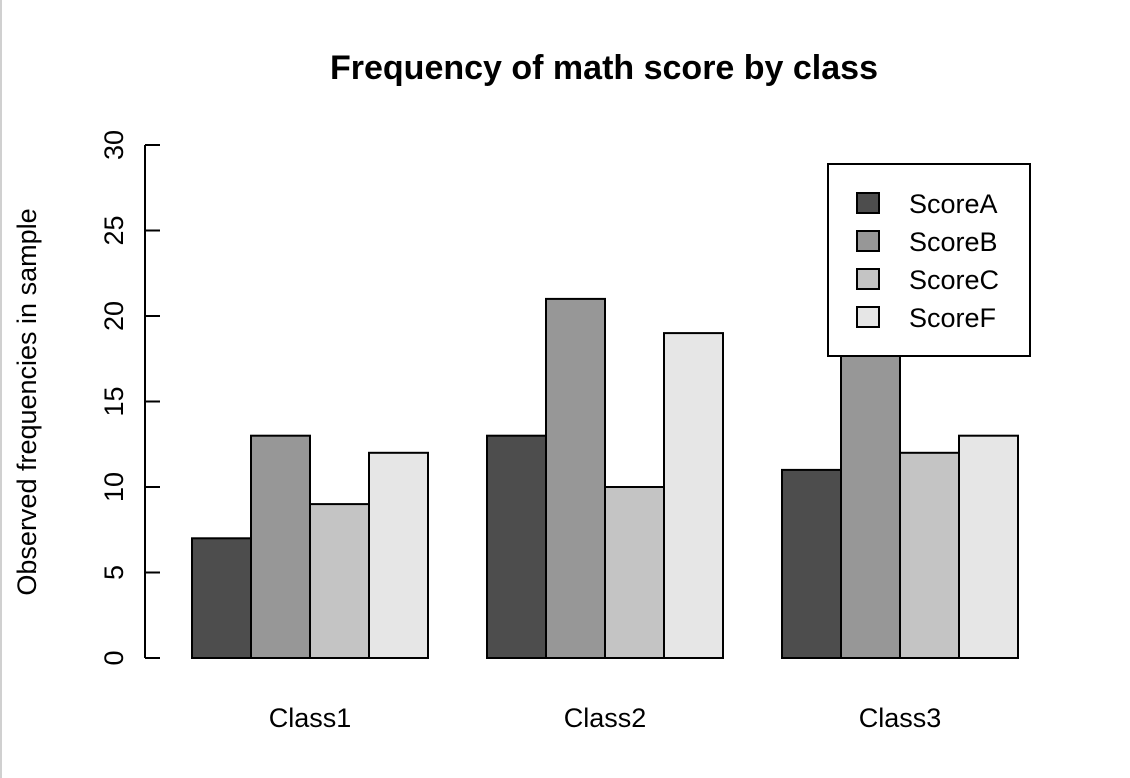 The width and height of the screenshot is (1130, 778). What do you see at coordinates (27, 401) in the screenshot?
I see `y-axis-label: Observed frequencies in sample` at bounding box center [27, 401].